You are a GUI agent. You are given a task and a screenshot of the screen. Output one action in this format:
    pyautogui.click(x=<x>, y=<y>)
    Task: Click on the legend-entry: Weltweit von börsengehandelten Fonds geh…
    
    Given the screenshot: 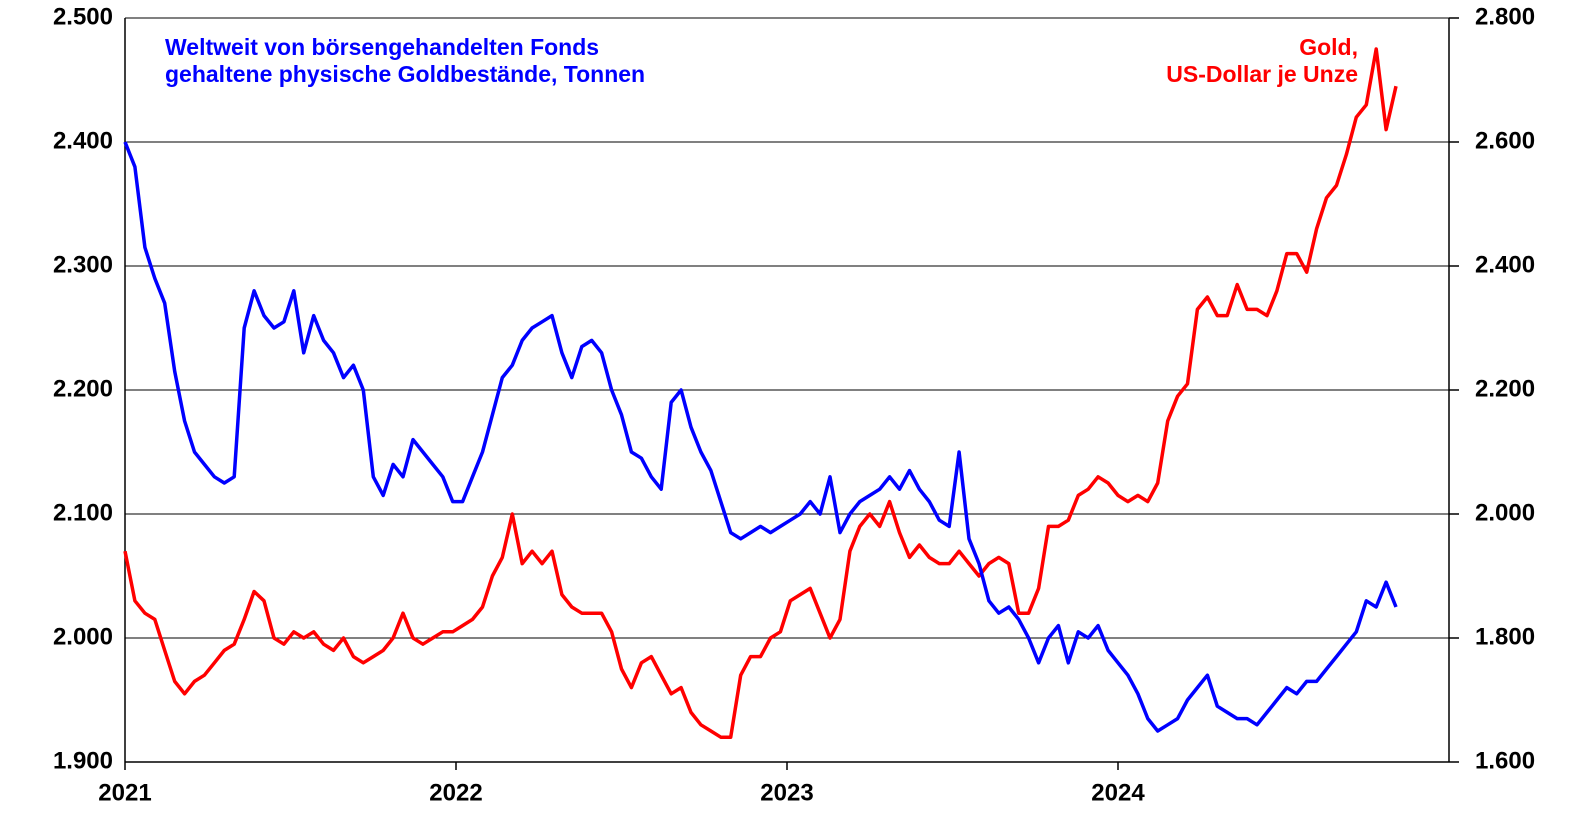 What is the action you would take?
    pyautogui.click(x=405, y=60)
    